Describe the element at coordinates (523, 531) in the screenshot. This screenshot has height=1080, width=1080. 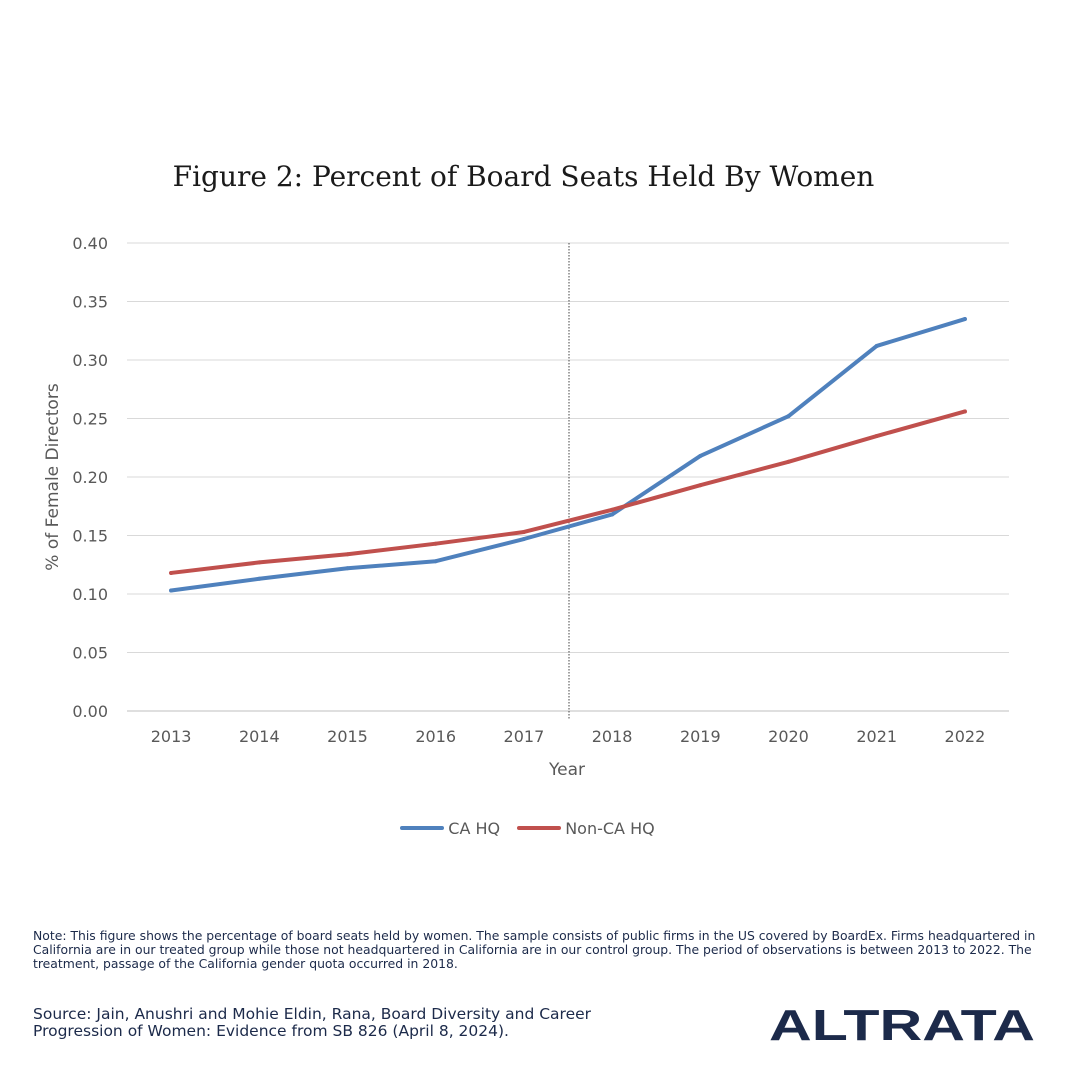
I see `data-point-non-ca-2017` at that location.